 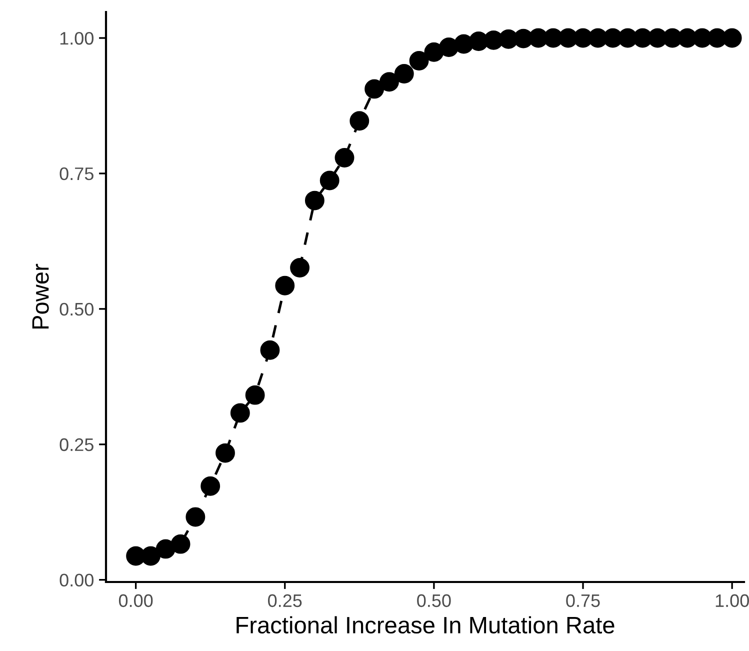 What do you see at coordinates (77, 173) in the screenshot?
I see `y-tick-label: 0.75` at bounding box center [77, 173].